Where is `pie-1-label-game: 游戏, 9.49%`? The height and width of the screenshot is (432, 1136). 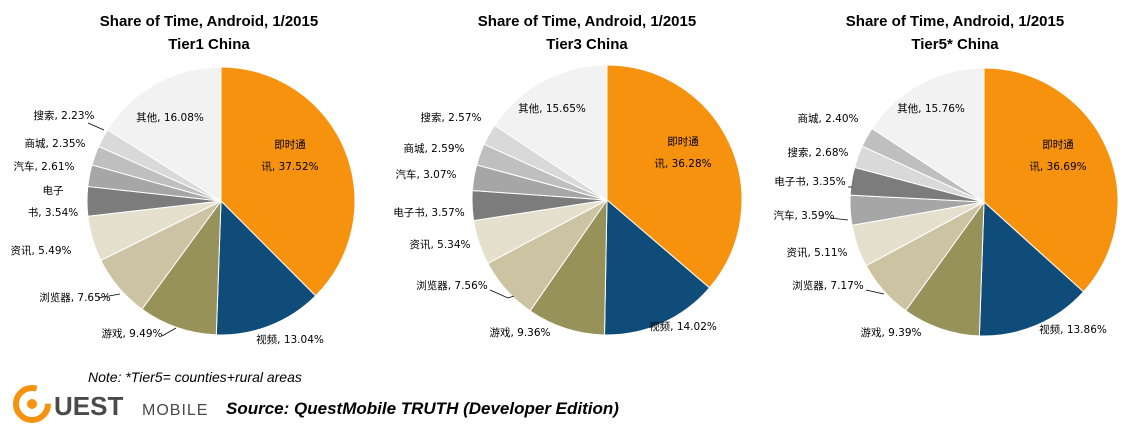
pie-1-label-game: 游戏, 9.49% is located at coordinates (131, 333).